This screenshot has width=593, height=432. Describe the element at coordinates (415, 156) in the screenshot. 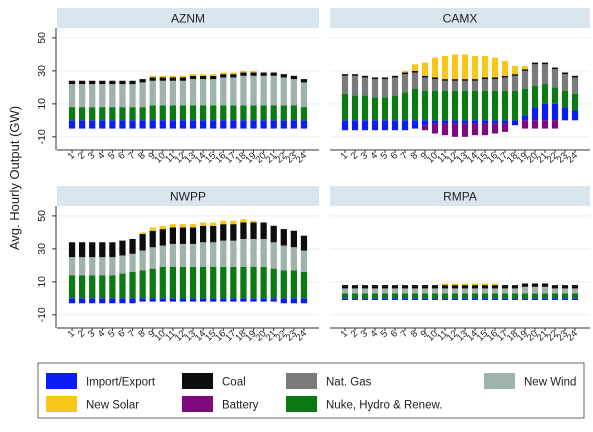

I see `x-tick-label-camx: 8` at that location.